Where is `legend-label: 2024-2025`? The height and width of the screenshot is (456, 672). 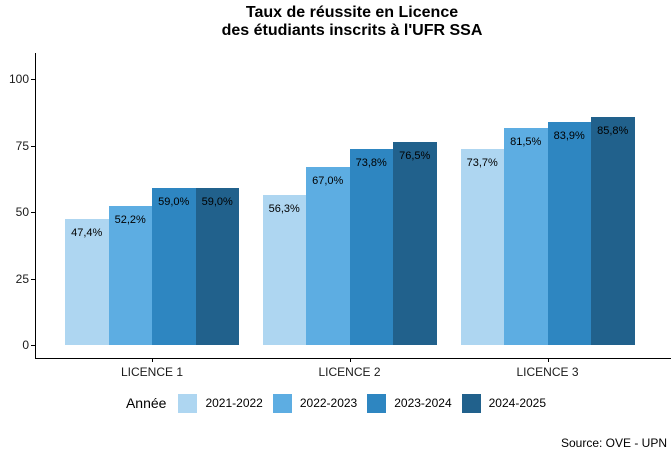 legend-label: 2024-2025 is located at coordinates (517, 403).